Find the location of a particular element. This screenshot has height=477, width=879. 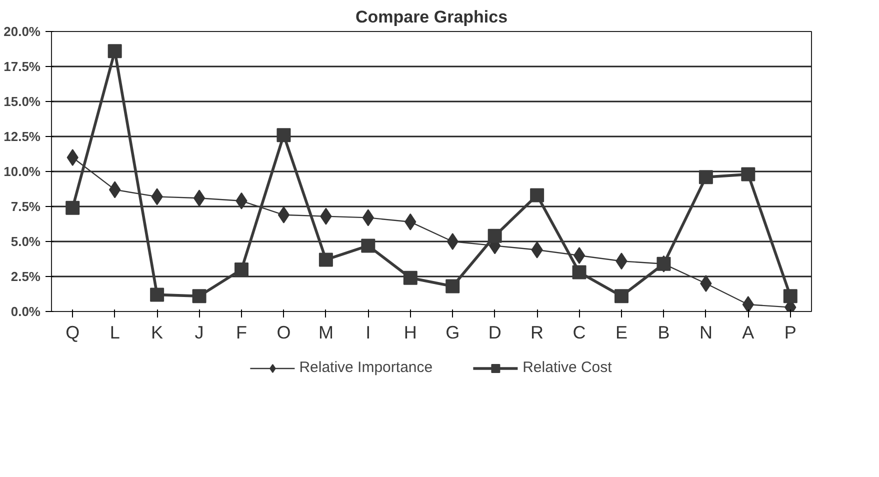

legend-label: Relative Importance is located at coordinates (366, 367).